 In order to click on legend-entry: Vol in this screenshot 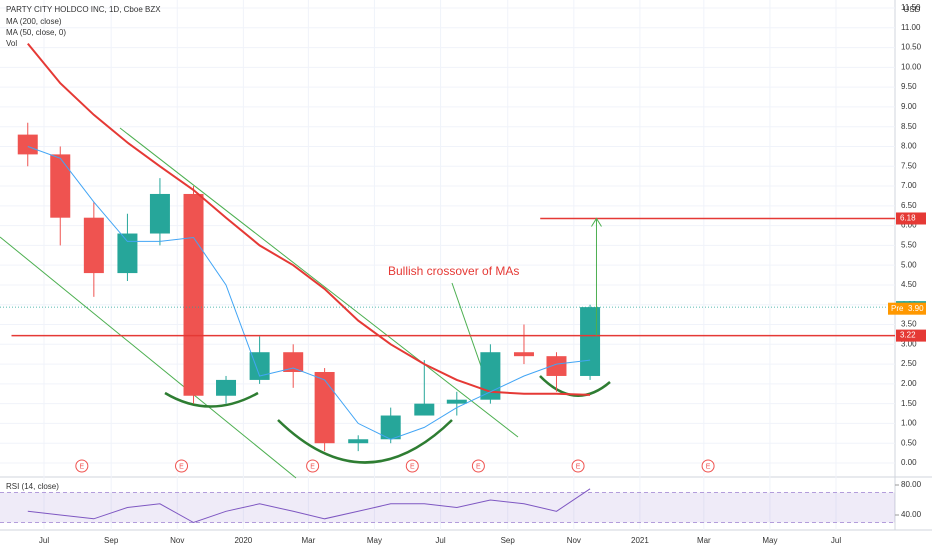, I will do `click(11, 43)`.